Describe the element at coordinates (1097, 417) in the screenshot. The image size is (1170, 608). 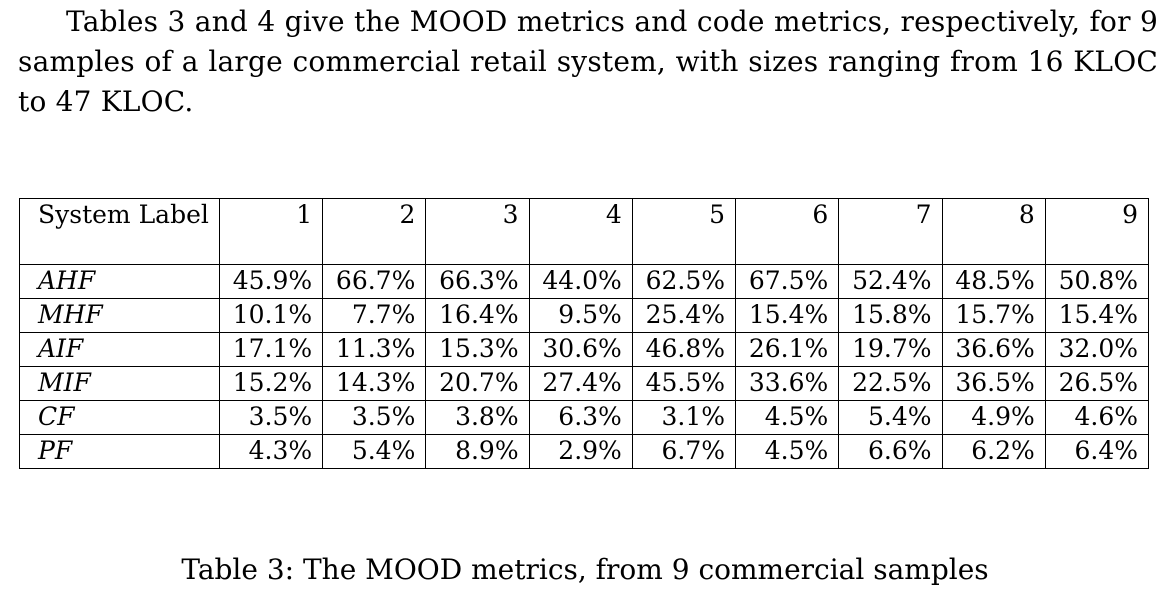
I see `table-cell: 4.6%` at that location.